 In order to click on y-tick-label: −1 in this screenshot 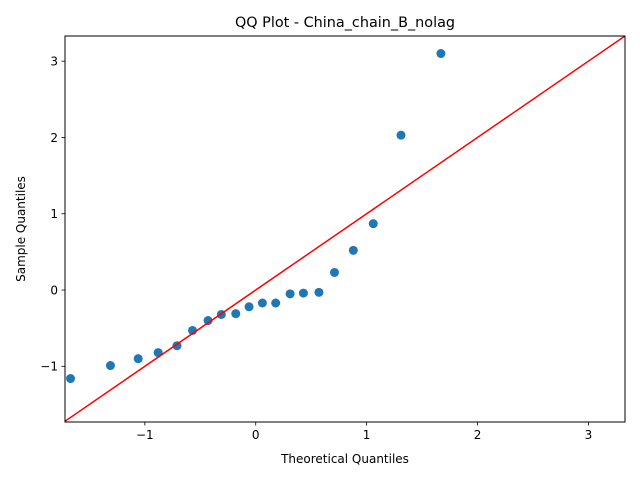, I will do `click(49, 367)`.